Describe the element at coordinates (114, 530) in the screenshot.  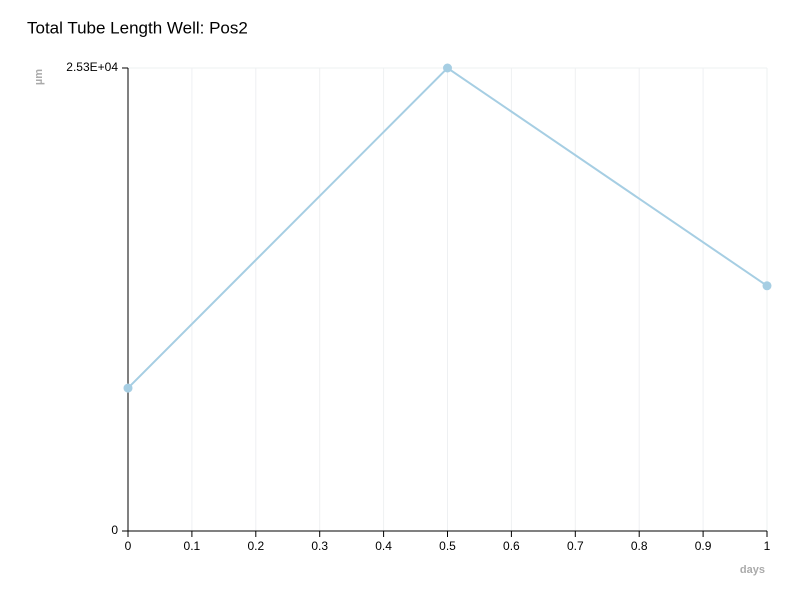
I see `y-tick-label: 0` at that location.